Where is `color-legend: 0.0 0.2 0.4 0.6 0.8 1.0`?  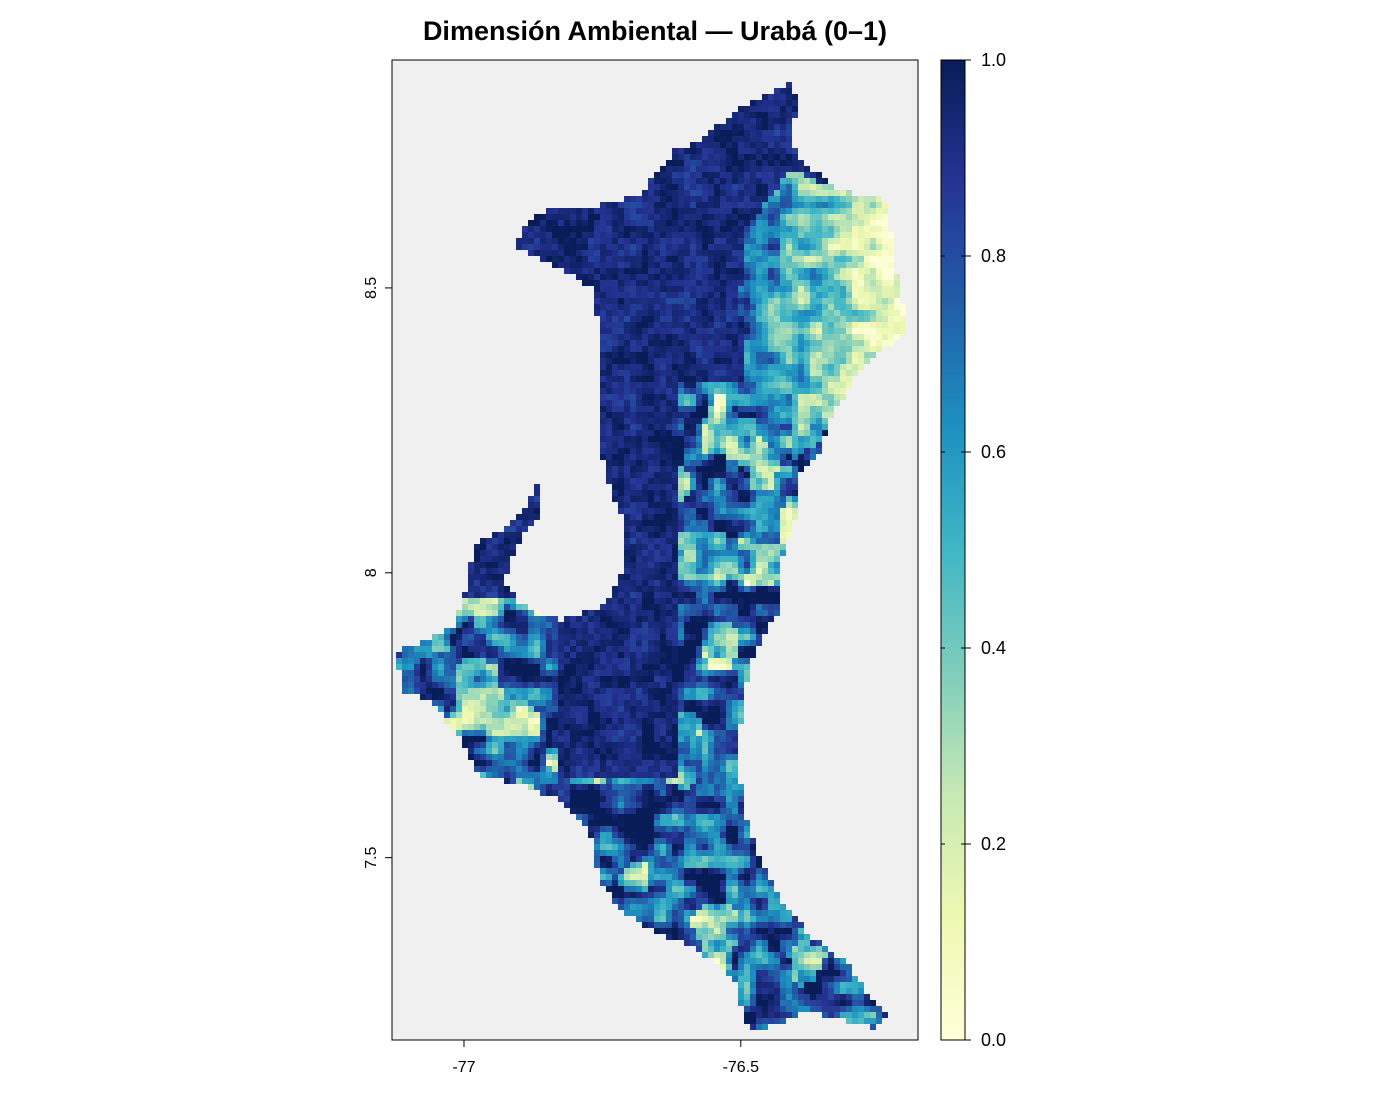 color-legend: 0.0 0.2 0.4 0.6 0.8 1.0 is located at coordinates (973, 550).